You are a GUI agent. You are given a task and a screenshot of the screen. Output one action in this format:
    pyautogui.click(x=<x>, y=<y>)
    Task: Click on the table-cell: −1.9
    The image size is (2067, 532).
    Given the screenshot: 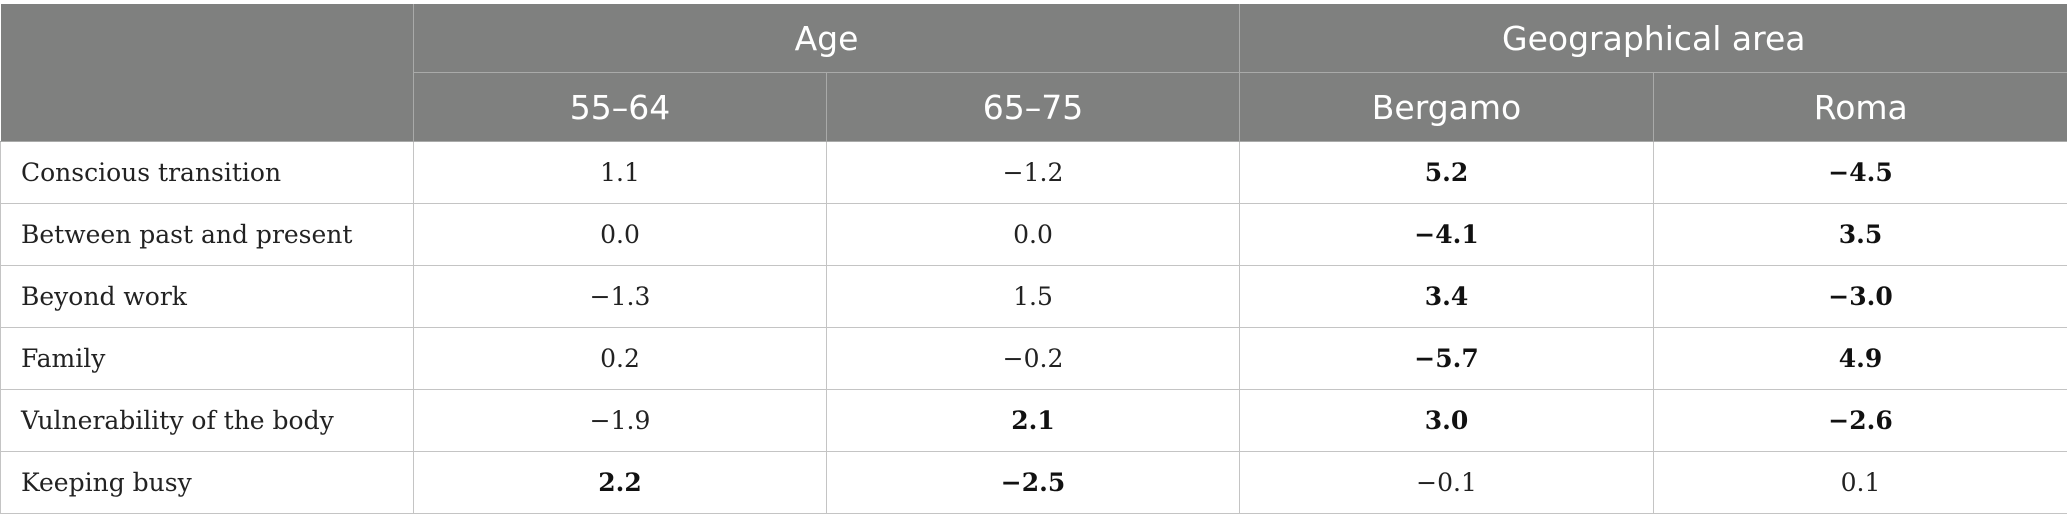 What is the action you would take?
    pyautogui.click(x=620, y=420)
    